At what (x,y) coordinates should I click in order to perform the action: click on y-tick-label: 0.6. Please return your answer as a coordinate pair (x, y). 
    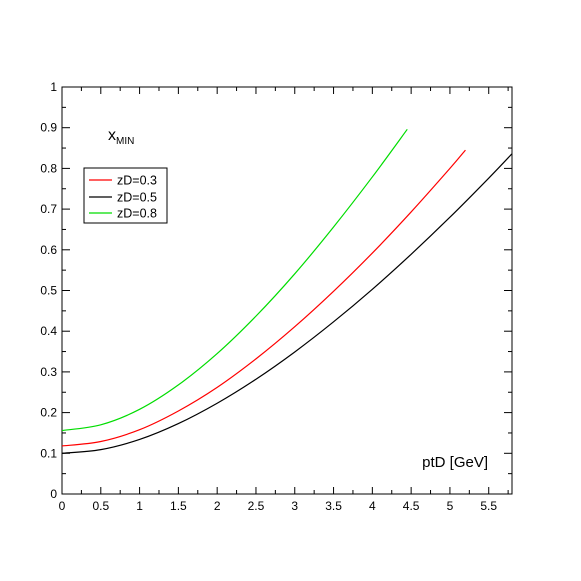
    Looking at the image, I should click on (48, 250).